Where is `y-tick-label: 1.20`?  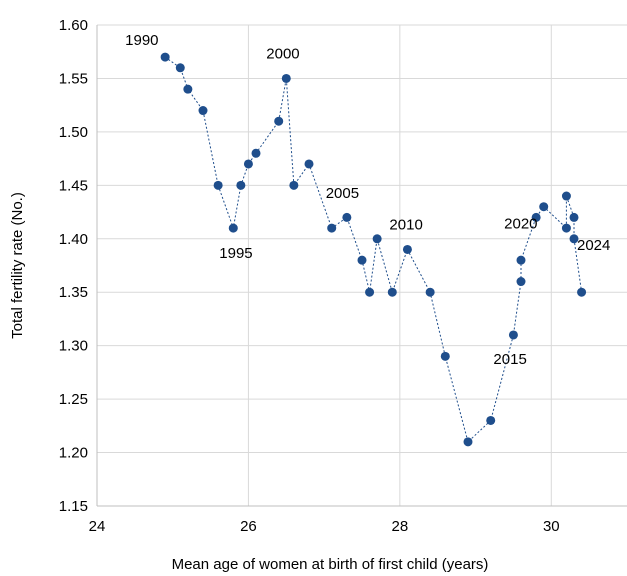
y-tick-label: 1.20 is located at coordinates (73, 453).